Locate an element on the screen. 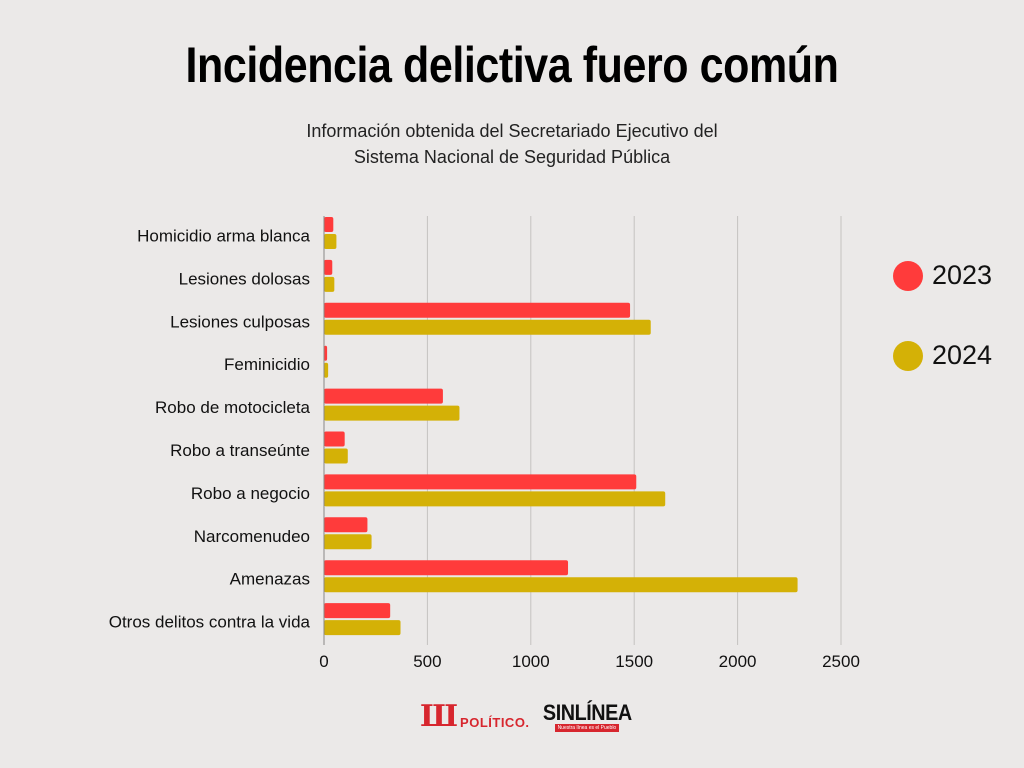  legend-swatch-2023 is located at coordinates (908, 275).